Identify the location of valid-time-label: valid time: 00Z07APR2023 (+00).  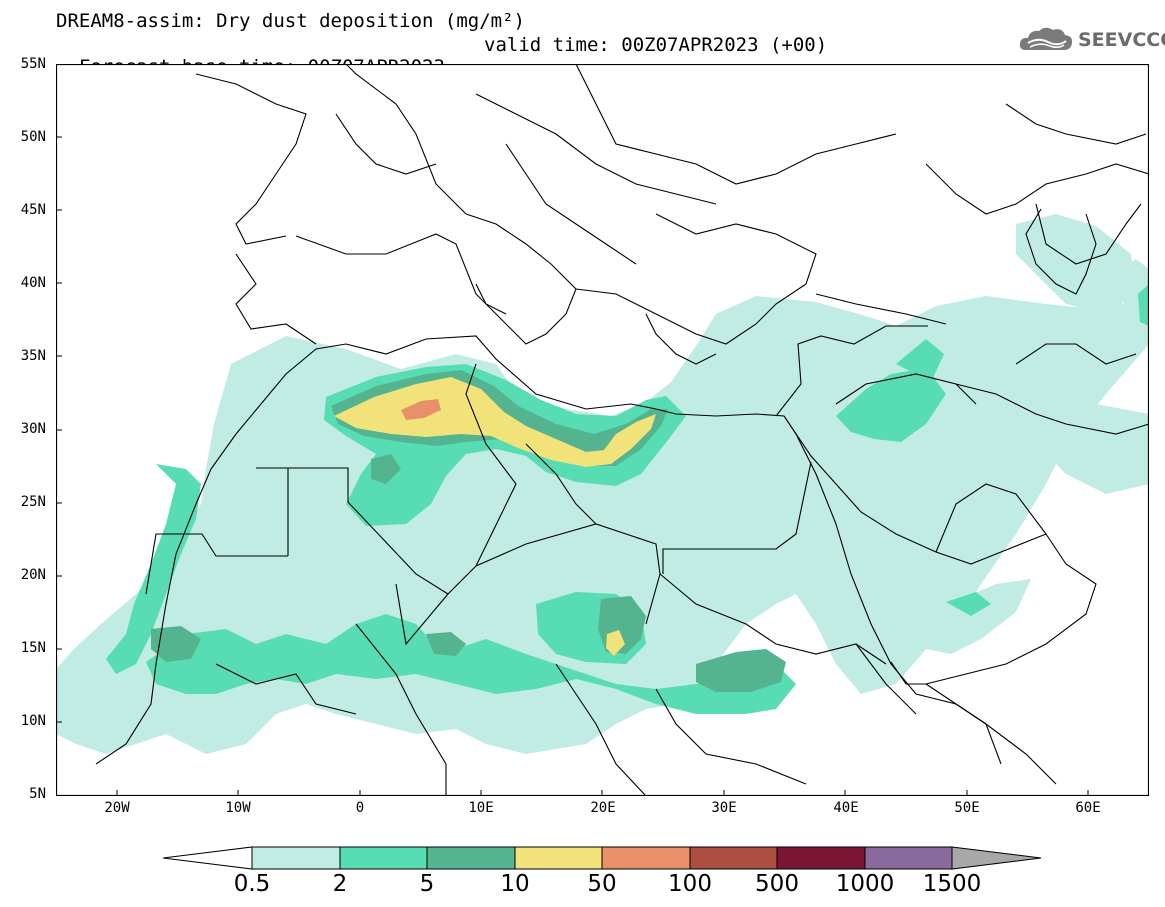
(656, 45).